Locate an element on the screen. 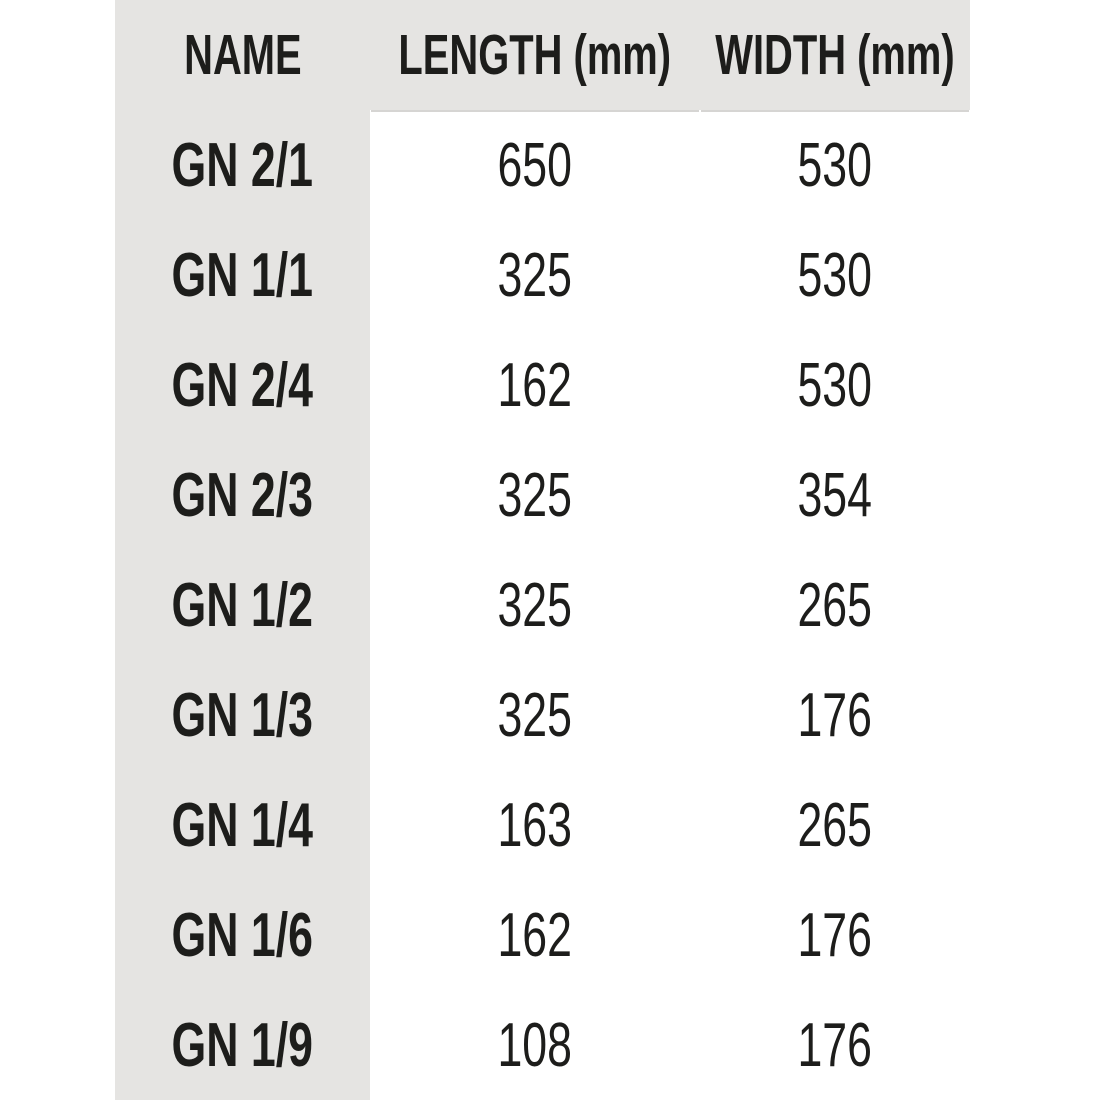 The width and height of the screenshot is (1100, 1100). table-row: GN 1/4 163 265 is located at coordinates (550, 825).